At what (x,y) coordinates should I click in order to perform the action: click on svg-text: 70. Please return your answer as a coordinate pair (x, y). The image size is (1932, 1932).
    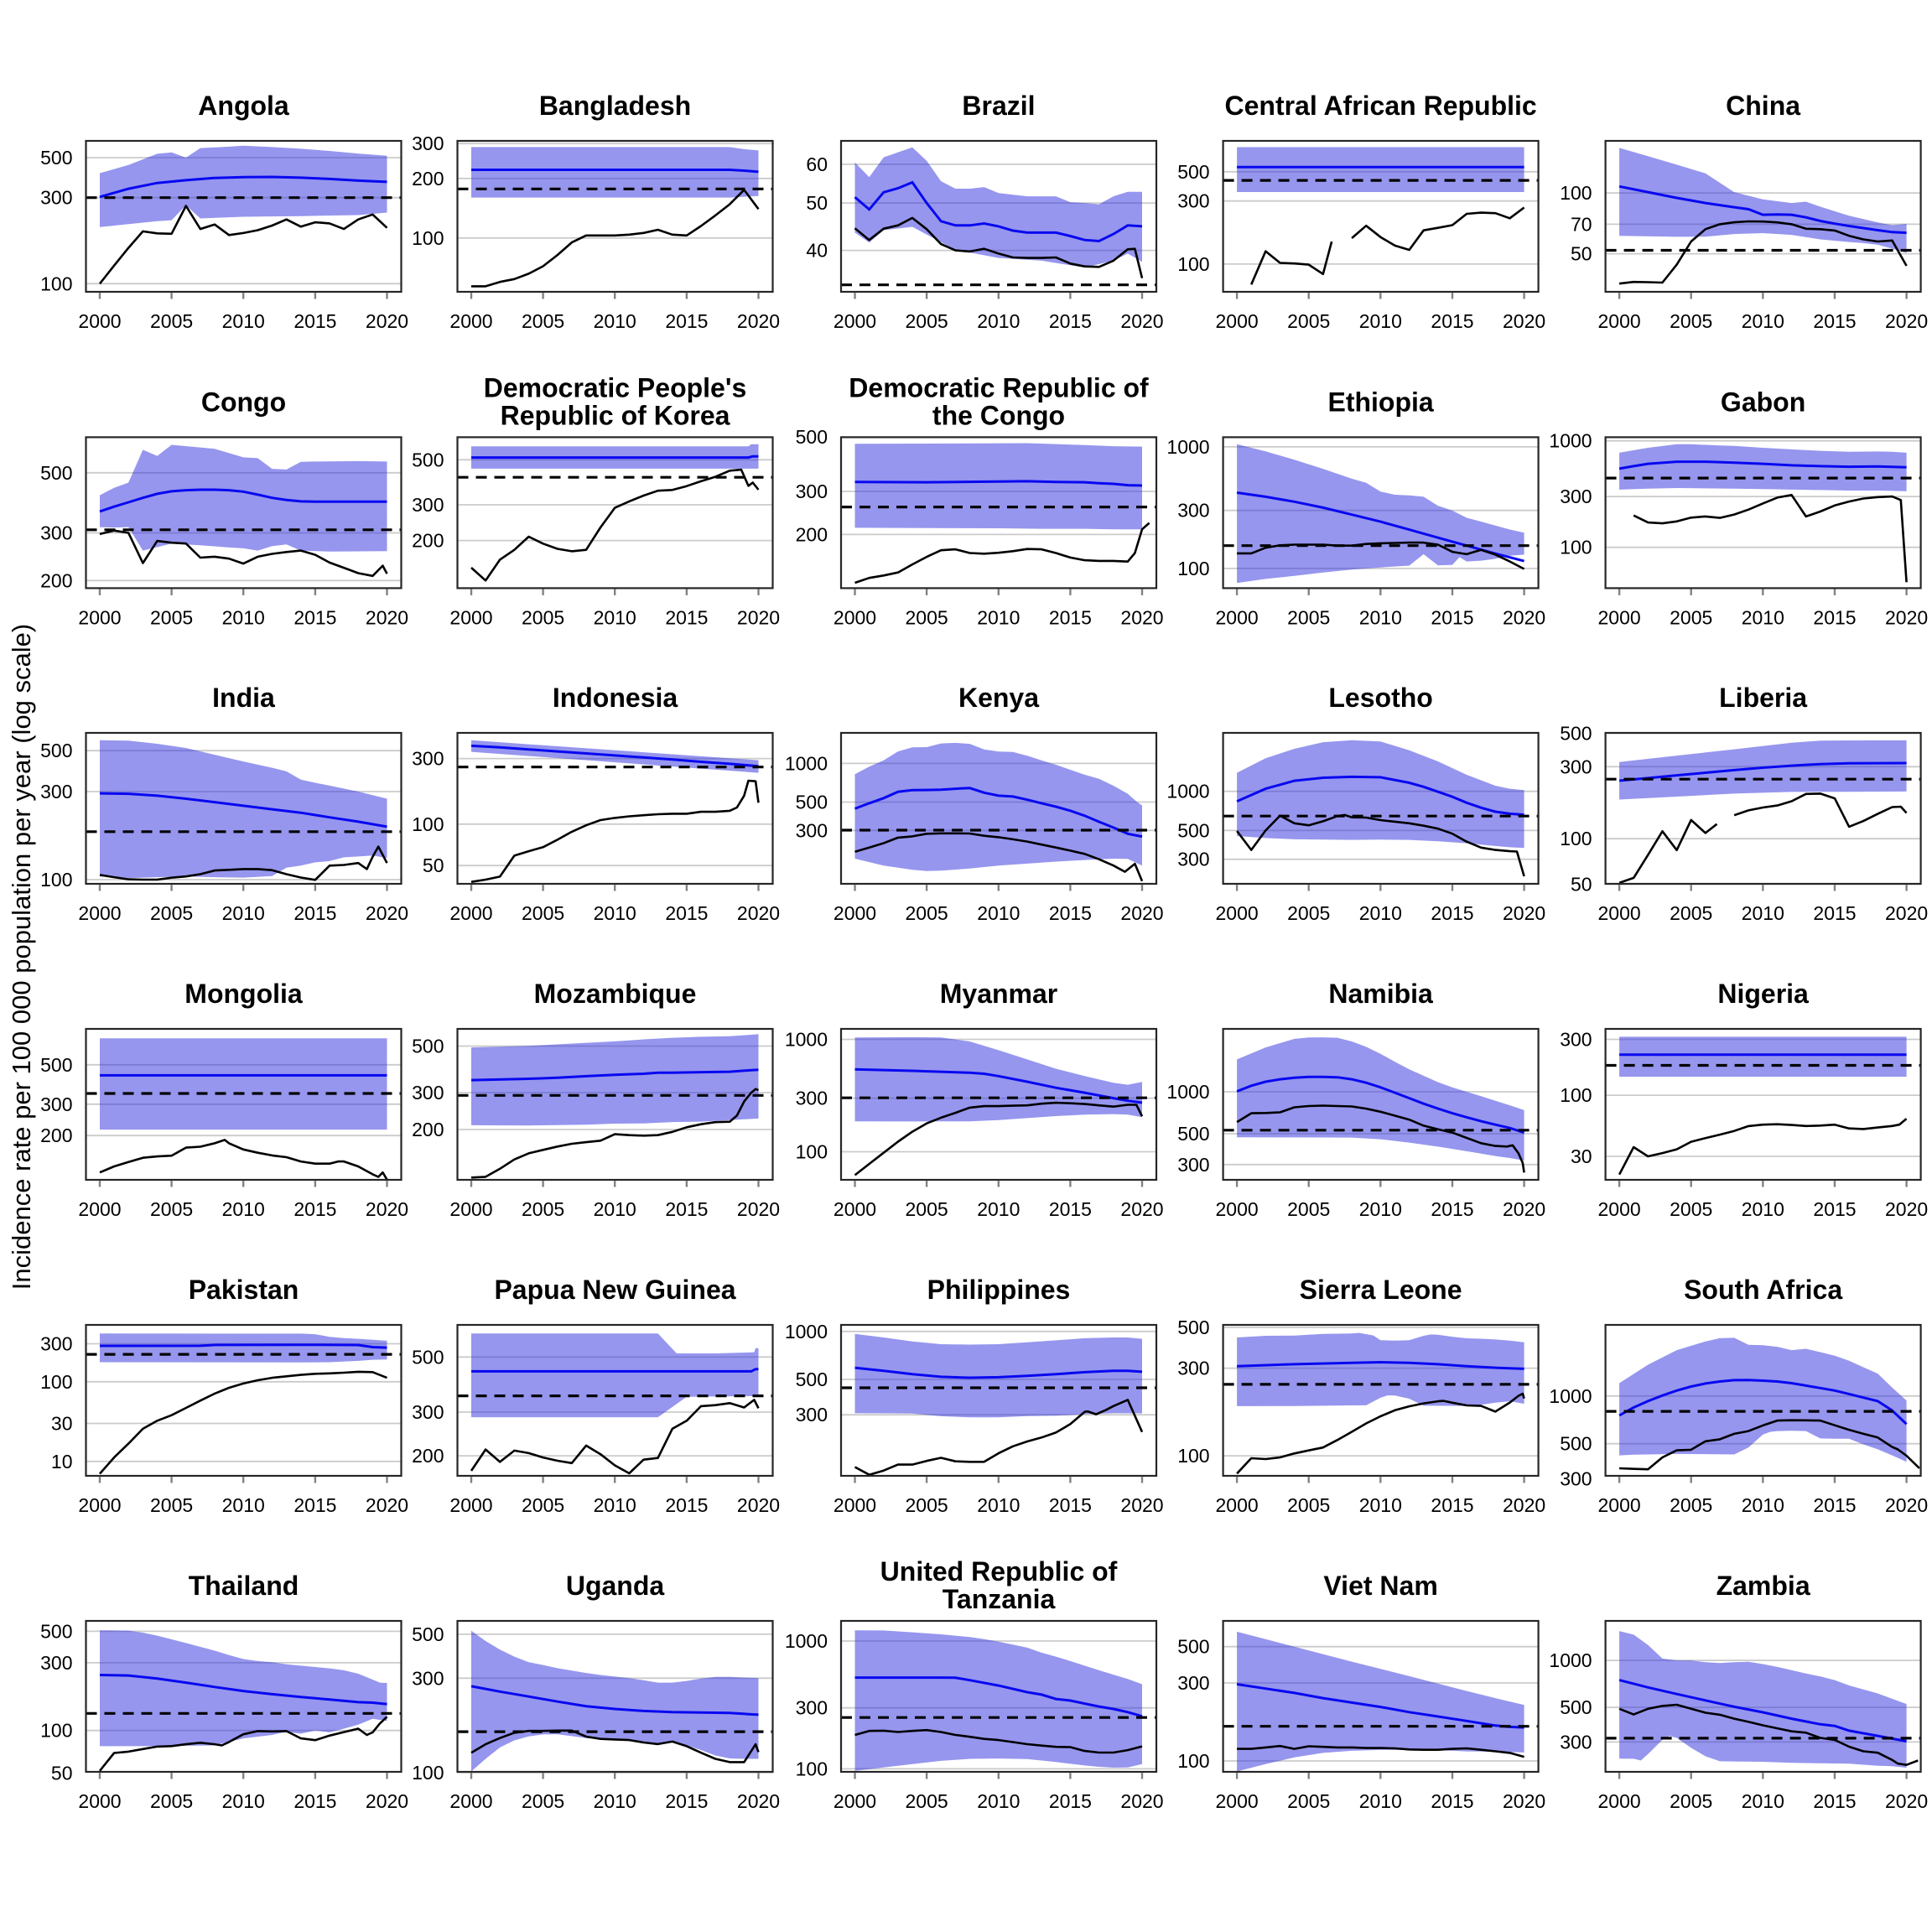
    Looking at the image, I should click on (1581, 224).